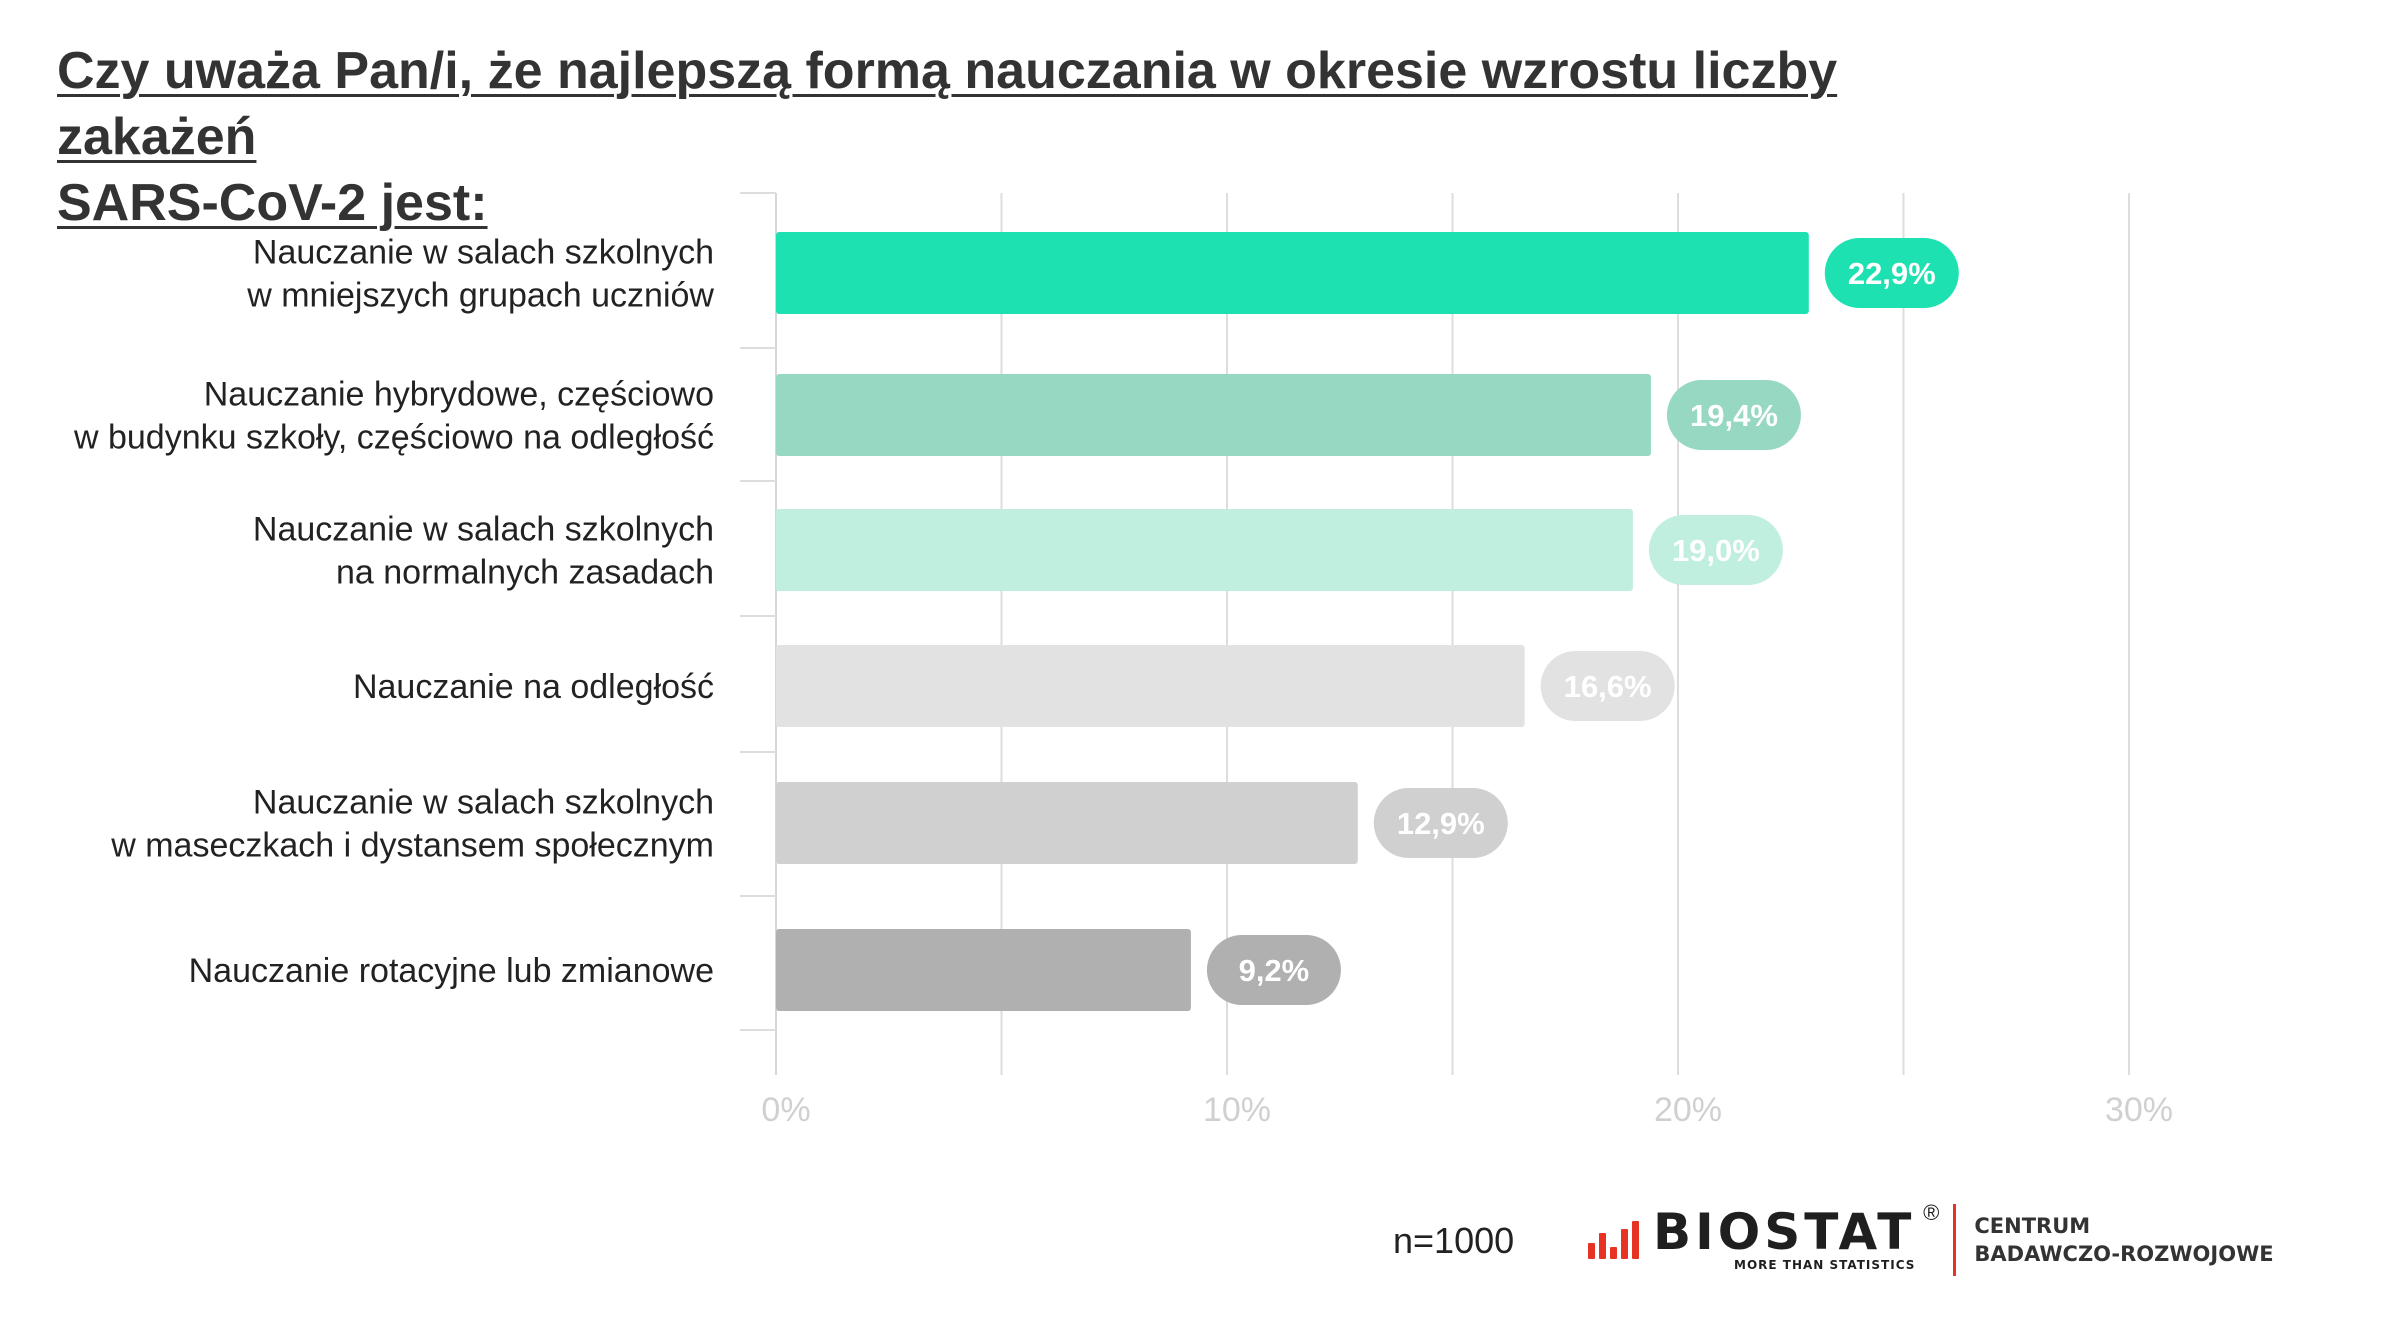  I want to click on category-label: w maseczkach i dystansem społecznym, so click(412, 846).